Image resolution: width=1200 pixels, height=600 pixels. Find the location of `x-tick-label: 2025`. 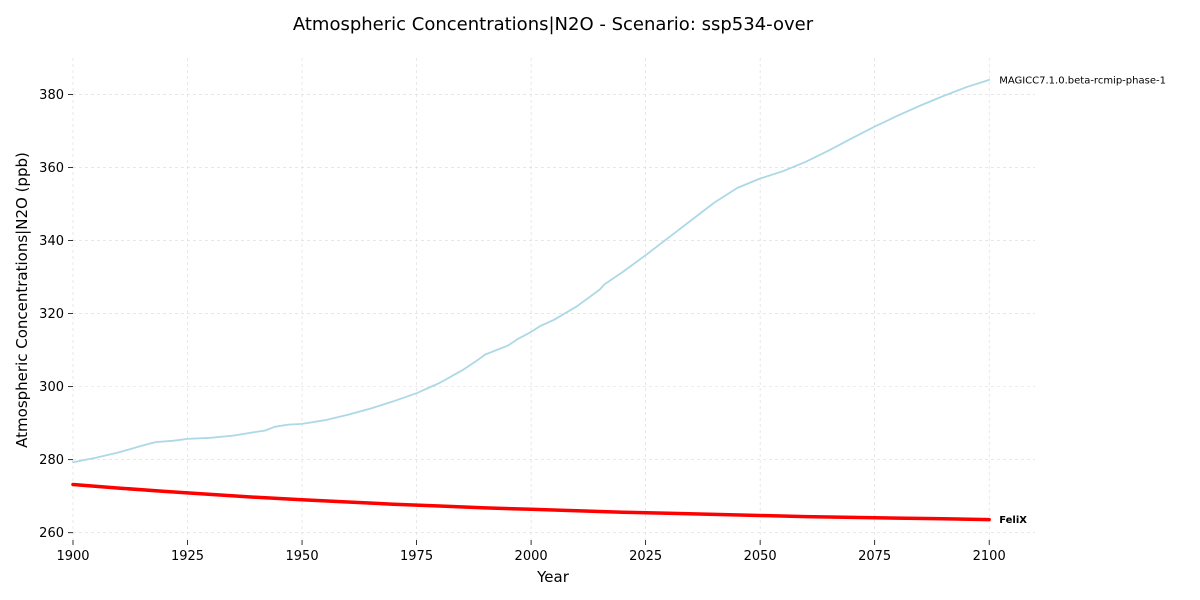

x-tick-label: 2025 is located at coordinates (645, 556).